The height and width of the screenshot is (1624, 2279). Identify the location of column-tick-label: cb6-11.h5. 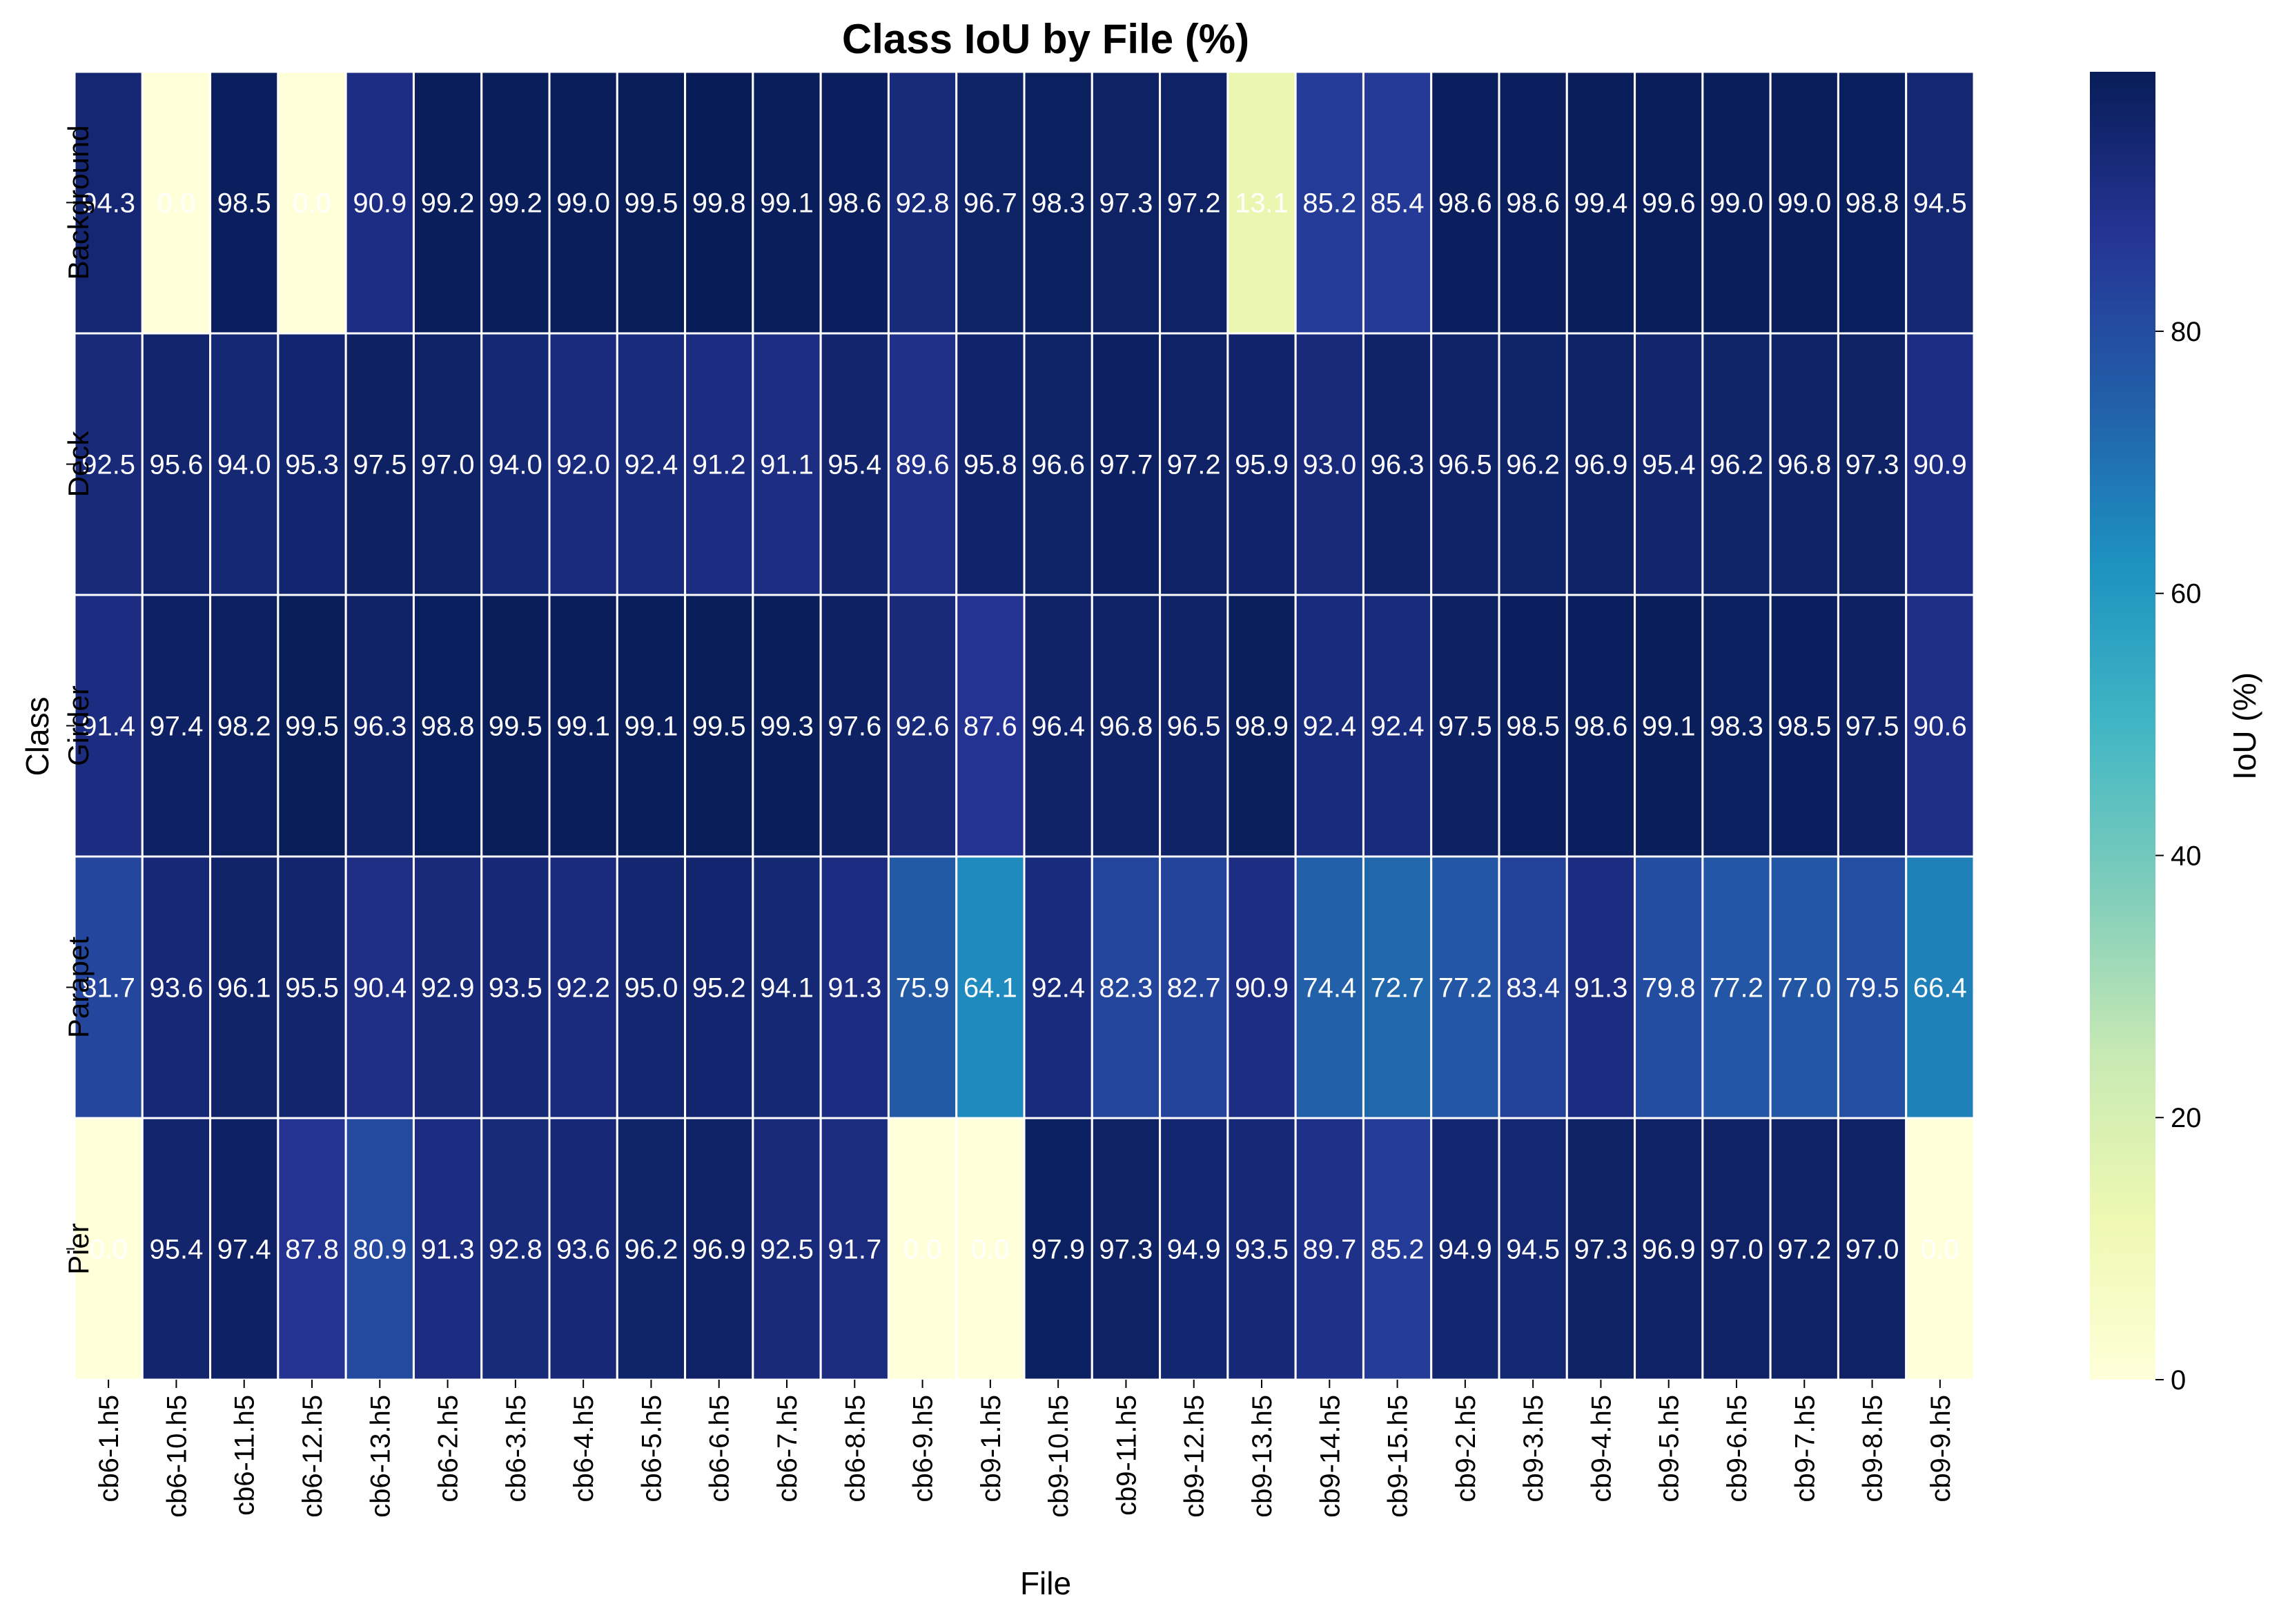
(245, 1455).